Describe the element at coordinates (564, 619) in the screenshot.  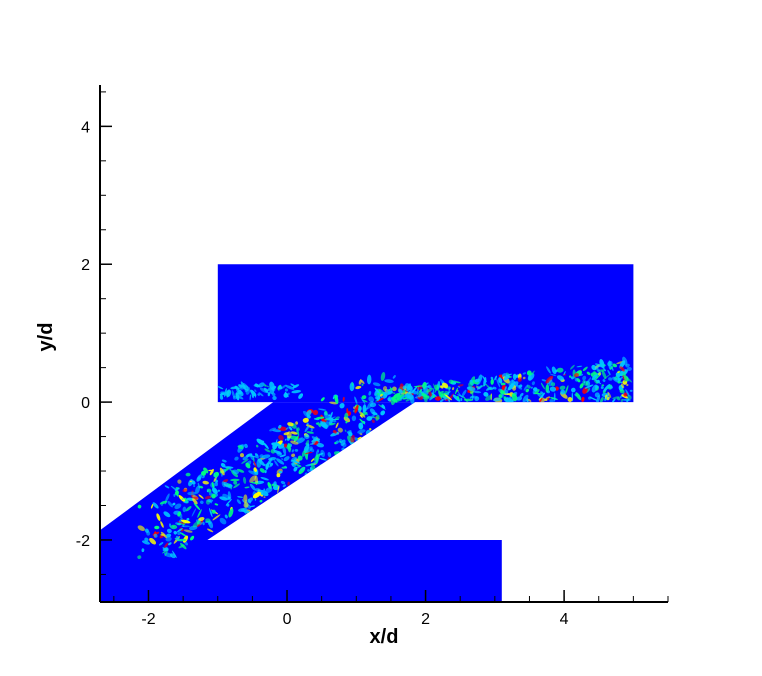
I see `x-tick-label: 4` at that location.